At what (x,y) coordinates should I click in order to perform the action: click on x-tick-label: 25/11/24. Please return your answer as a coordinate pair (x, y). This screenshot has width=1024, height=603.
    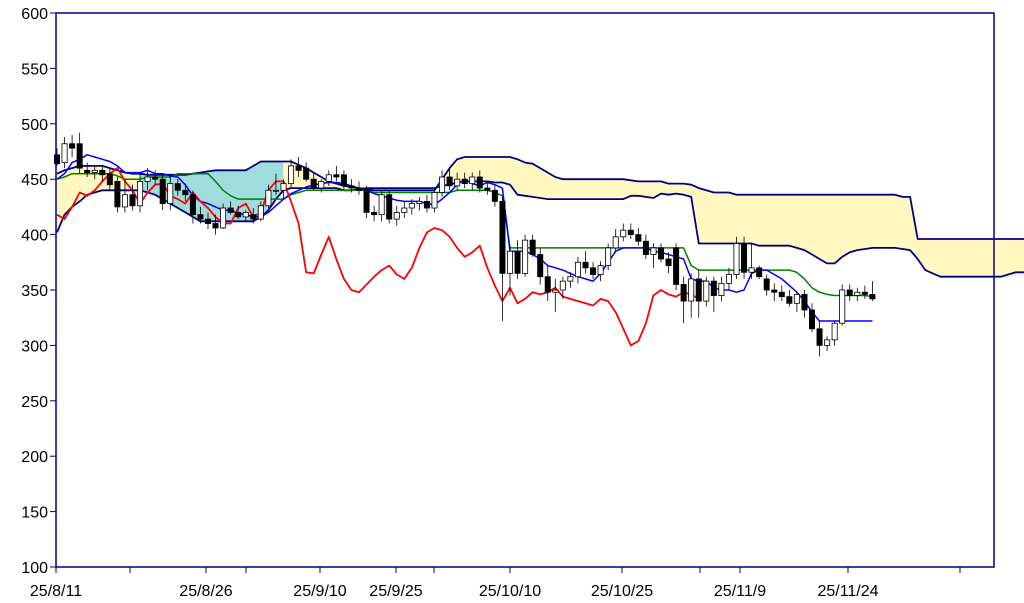
    Looking at the image, I should click on (847, 591).